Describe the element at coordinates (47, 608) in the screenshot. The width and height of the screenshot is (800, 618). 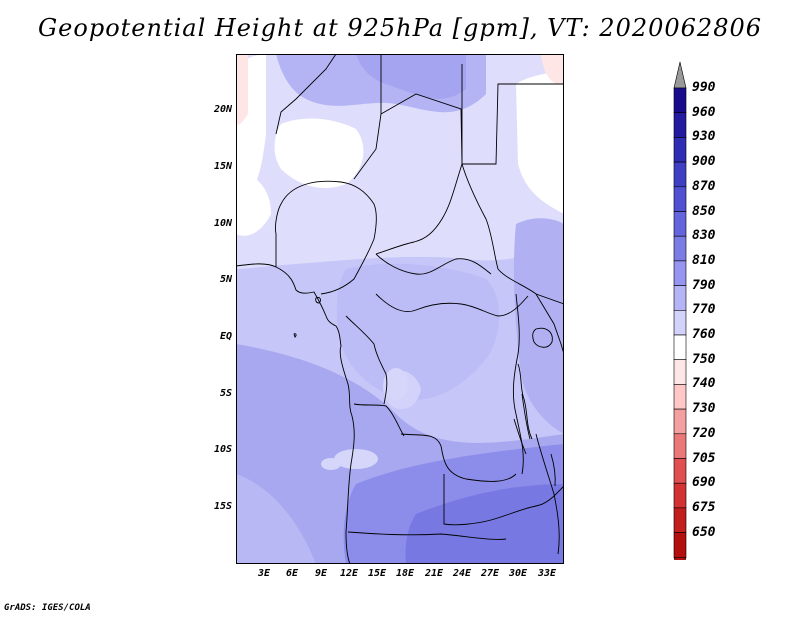
I see `grads-credit: GrADS: IGES/COLA` at that location.